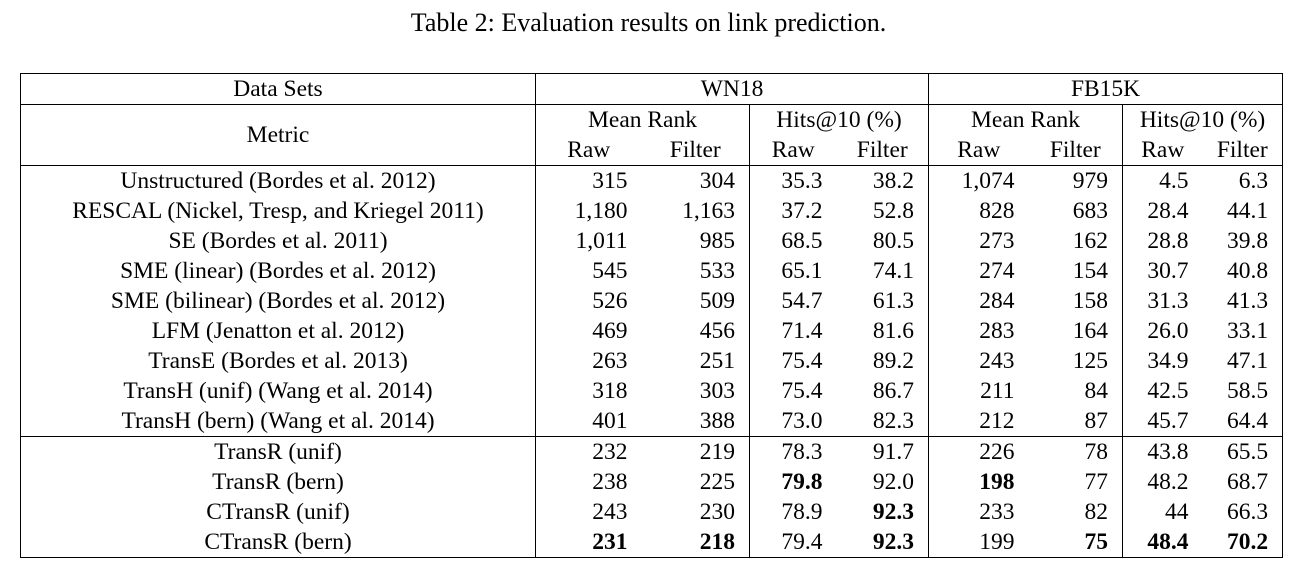 This screenshot has height=566, width=1297. What do you see at coordinates (278, 512) in the screenshot?
I see `method-name: CTransR (unif)` at bounding box center [278, 512].